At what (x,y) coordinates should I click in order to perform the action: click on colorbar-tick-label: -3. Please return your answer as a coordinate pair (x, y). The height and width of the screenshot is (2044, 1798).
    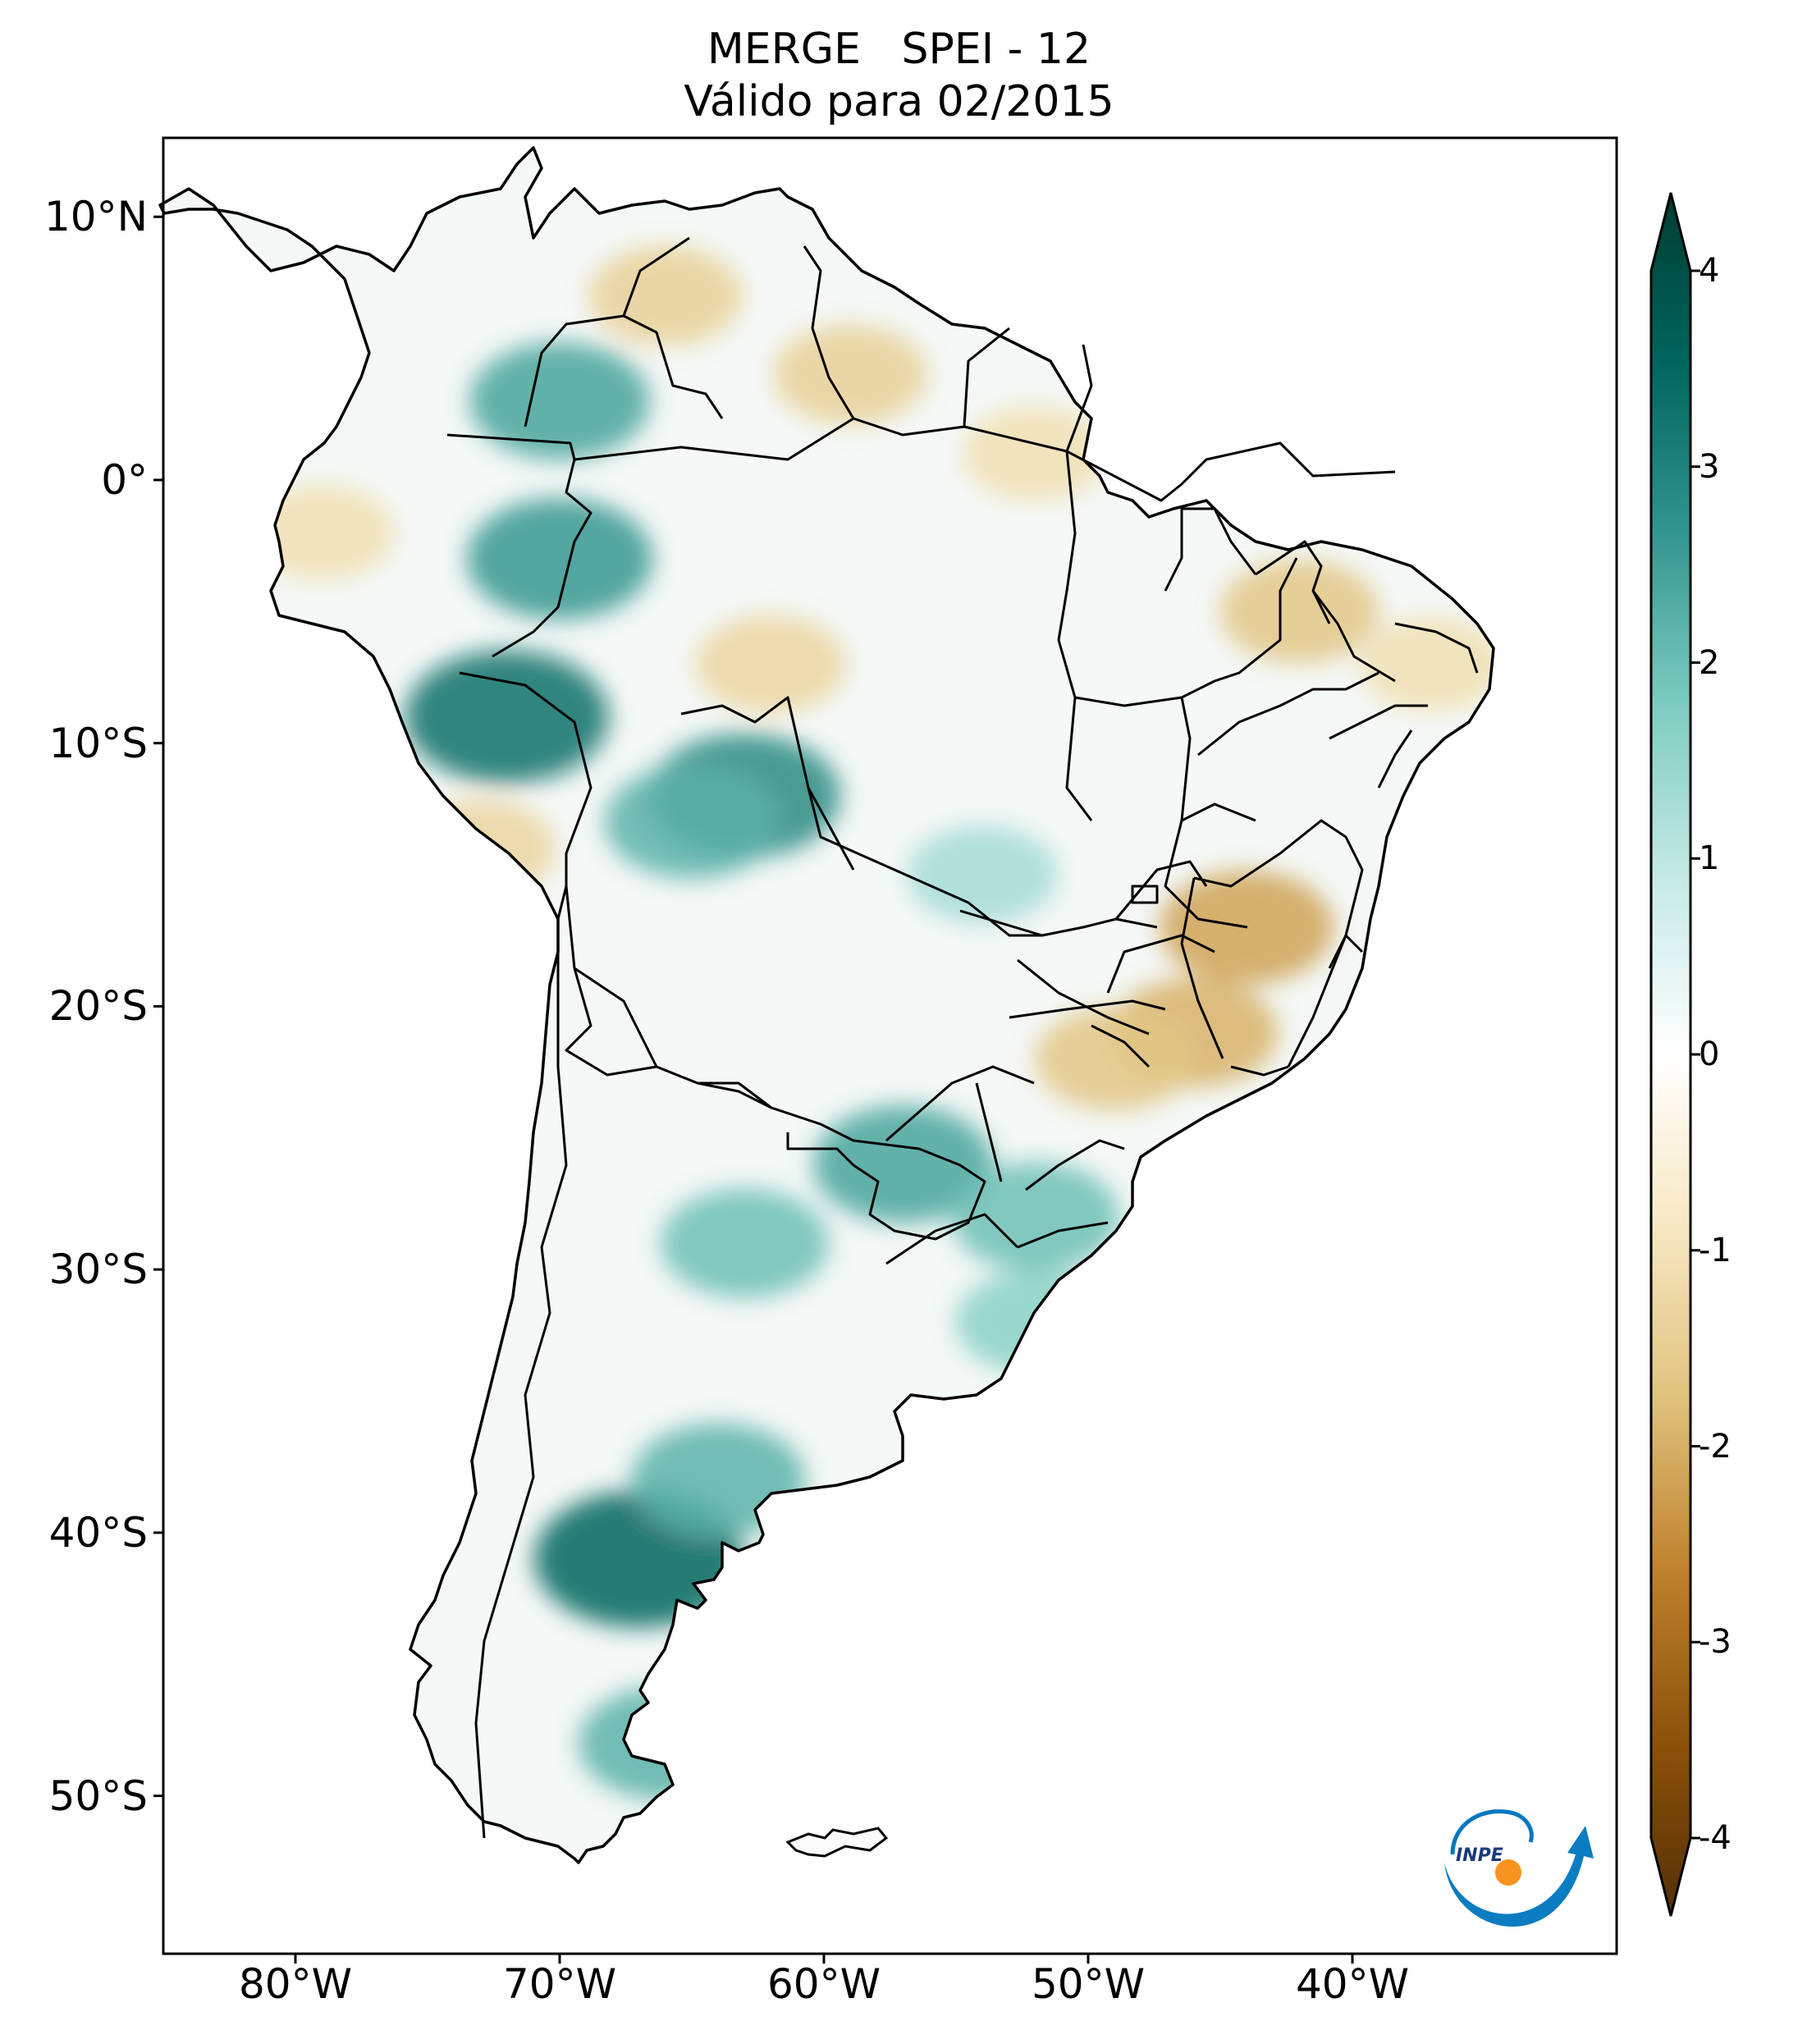
    Looking at the image, I should click on (1715, 1642).